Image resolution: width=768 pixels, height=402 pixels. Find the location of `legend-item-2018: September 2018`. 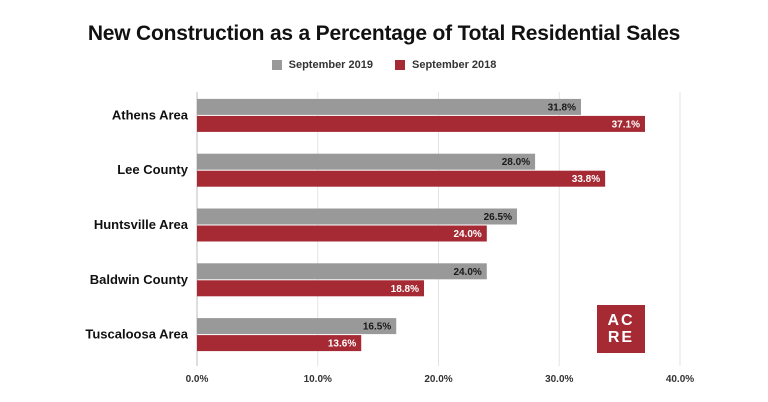

legend-item-2018: September 2018 is located at coordinates (445, 65).